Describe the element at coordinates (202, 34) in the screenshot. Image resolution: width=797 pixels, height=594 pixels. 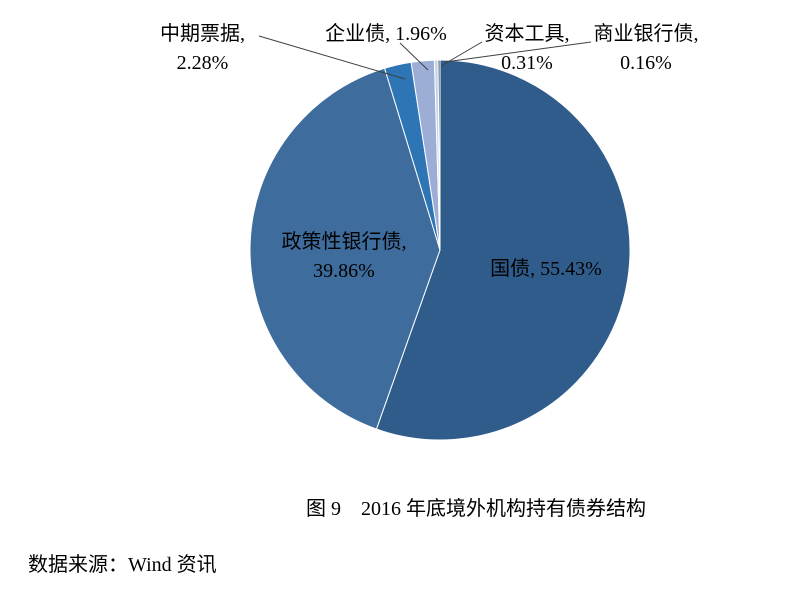
I see `callout-mtn-line1: 中期票据,` at that location.